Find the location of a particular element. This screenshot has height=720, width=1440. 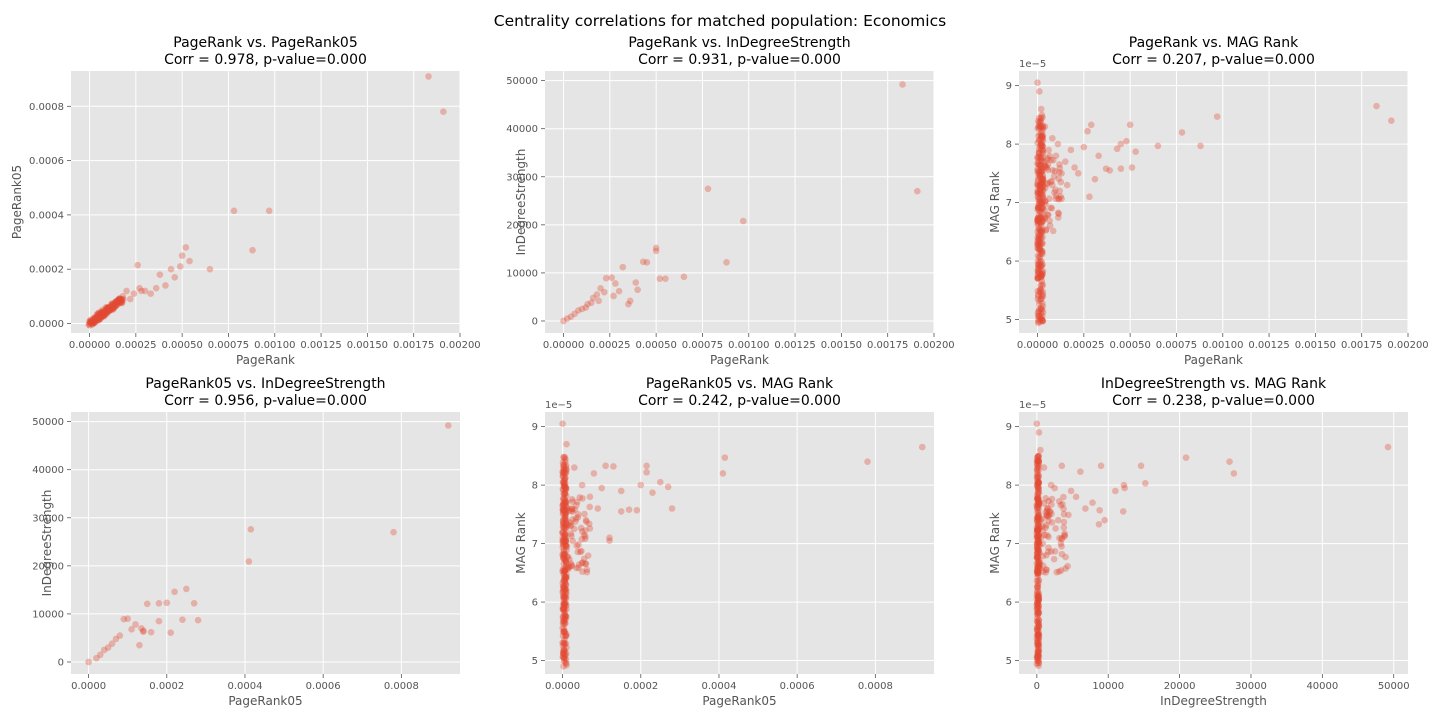

x-tick-label: 0.00200 is located at coordinates (459, 345).